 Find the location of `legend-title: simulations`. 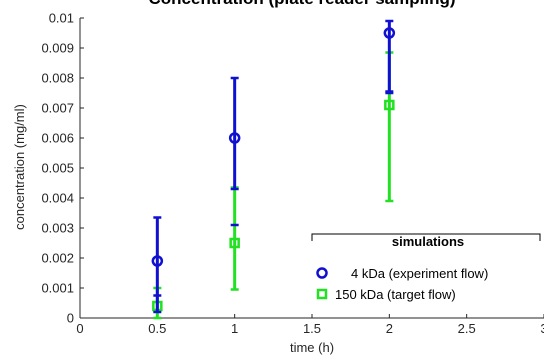

legend-title: simulations is located at coordinates (428, 241).